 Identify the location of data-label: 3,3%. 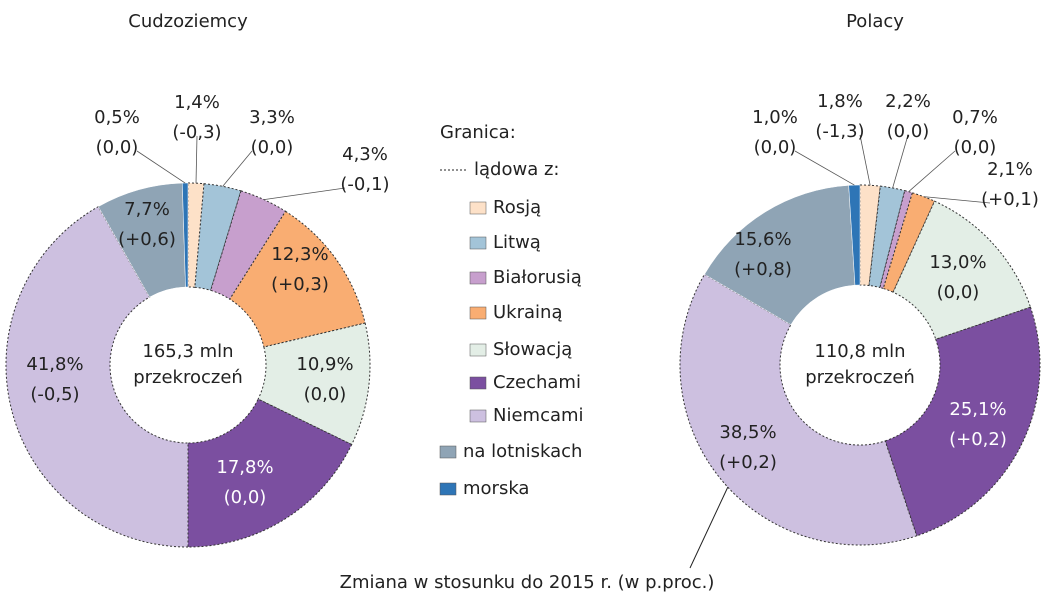
(272, 117).